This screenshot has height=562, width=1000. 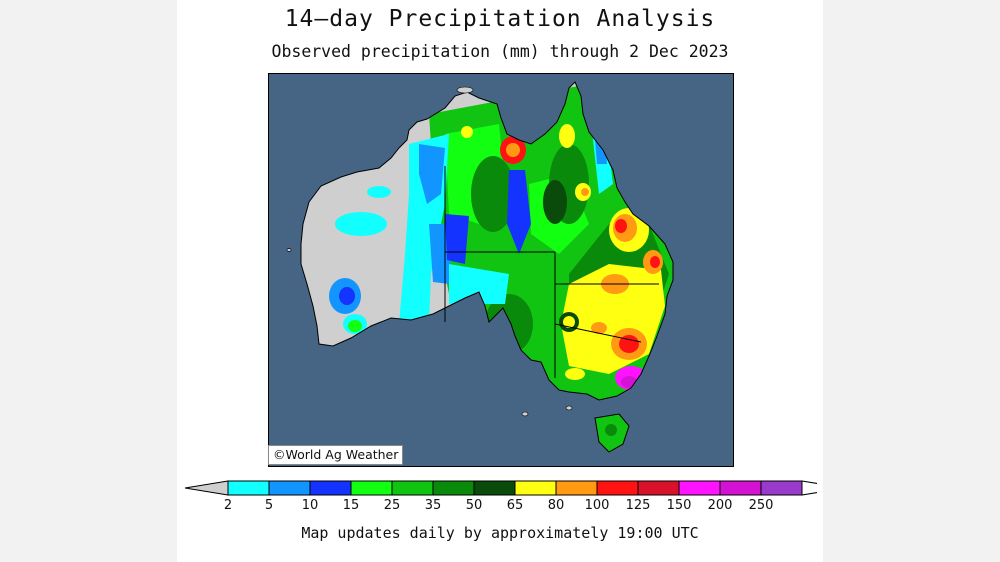 I want to click on legend-tick-label: 35, so click(x=433, y=505).